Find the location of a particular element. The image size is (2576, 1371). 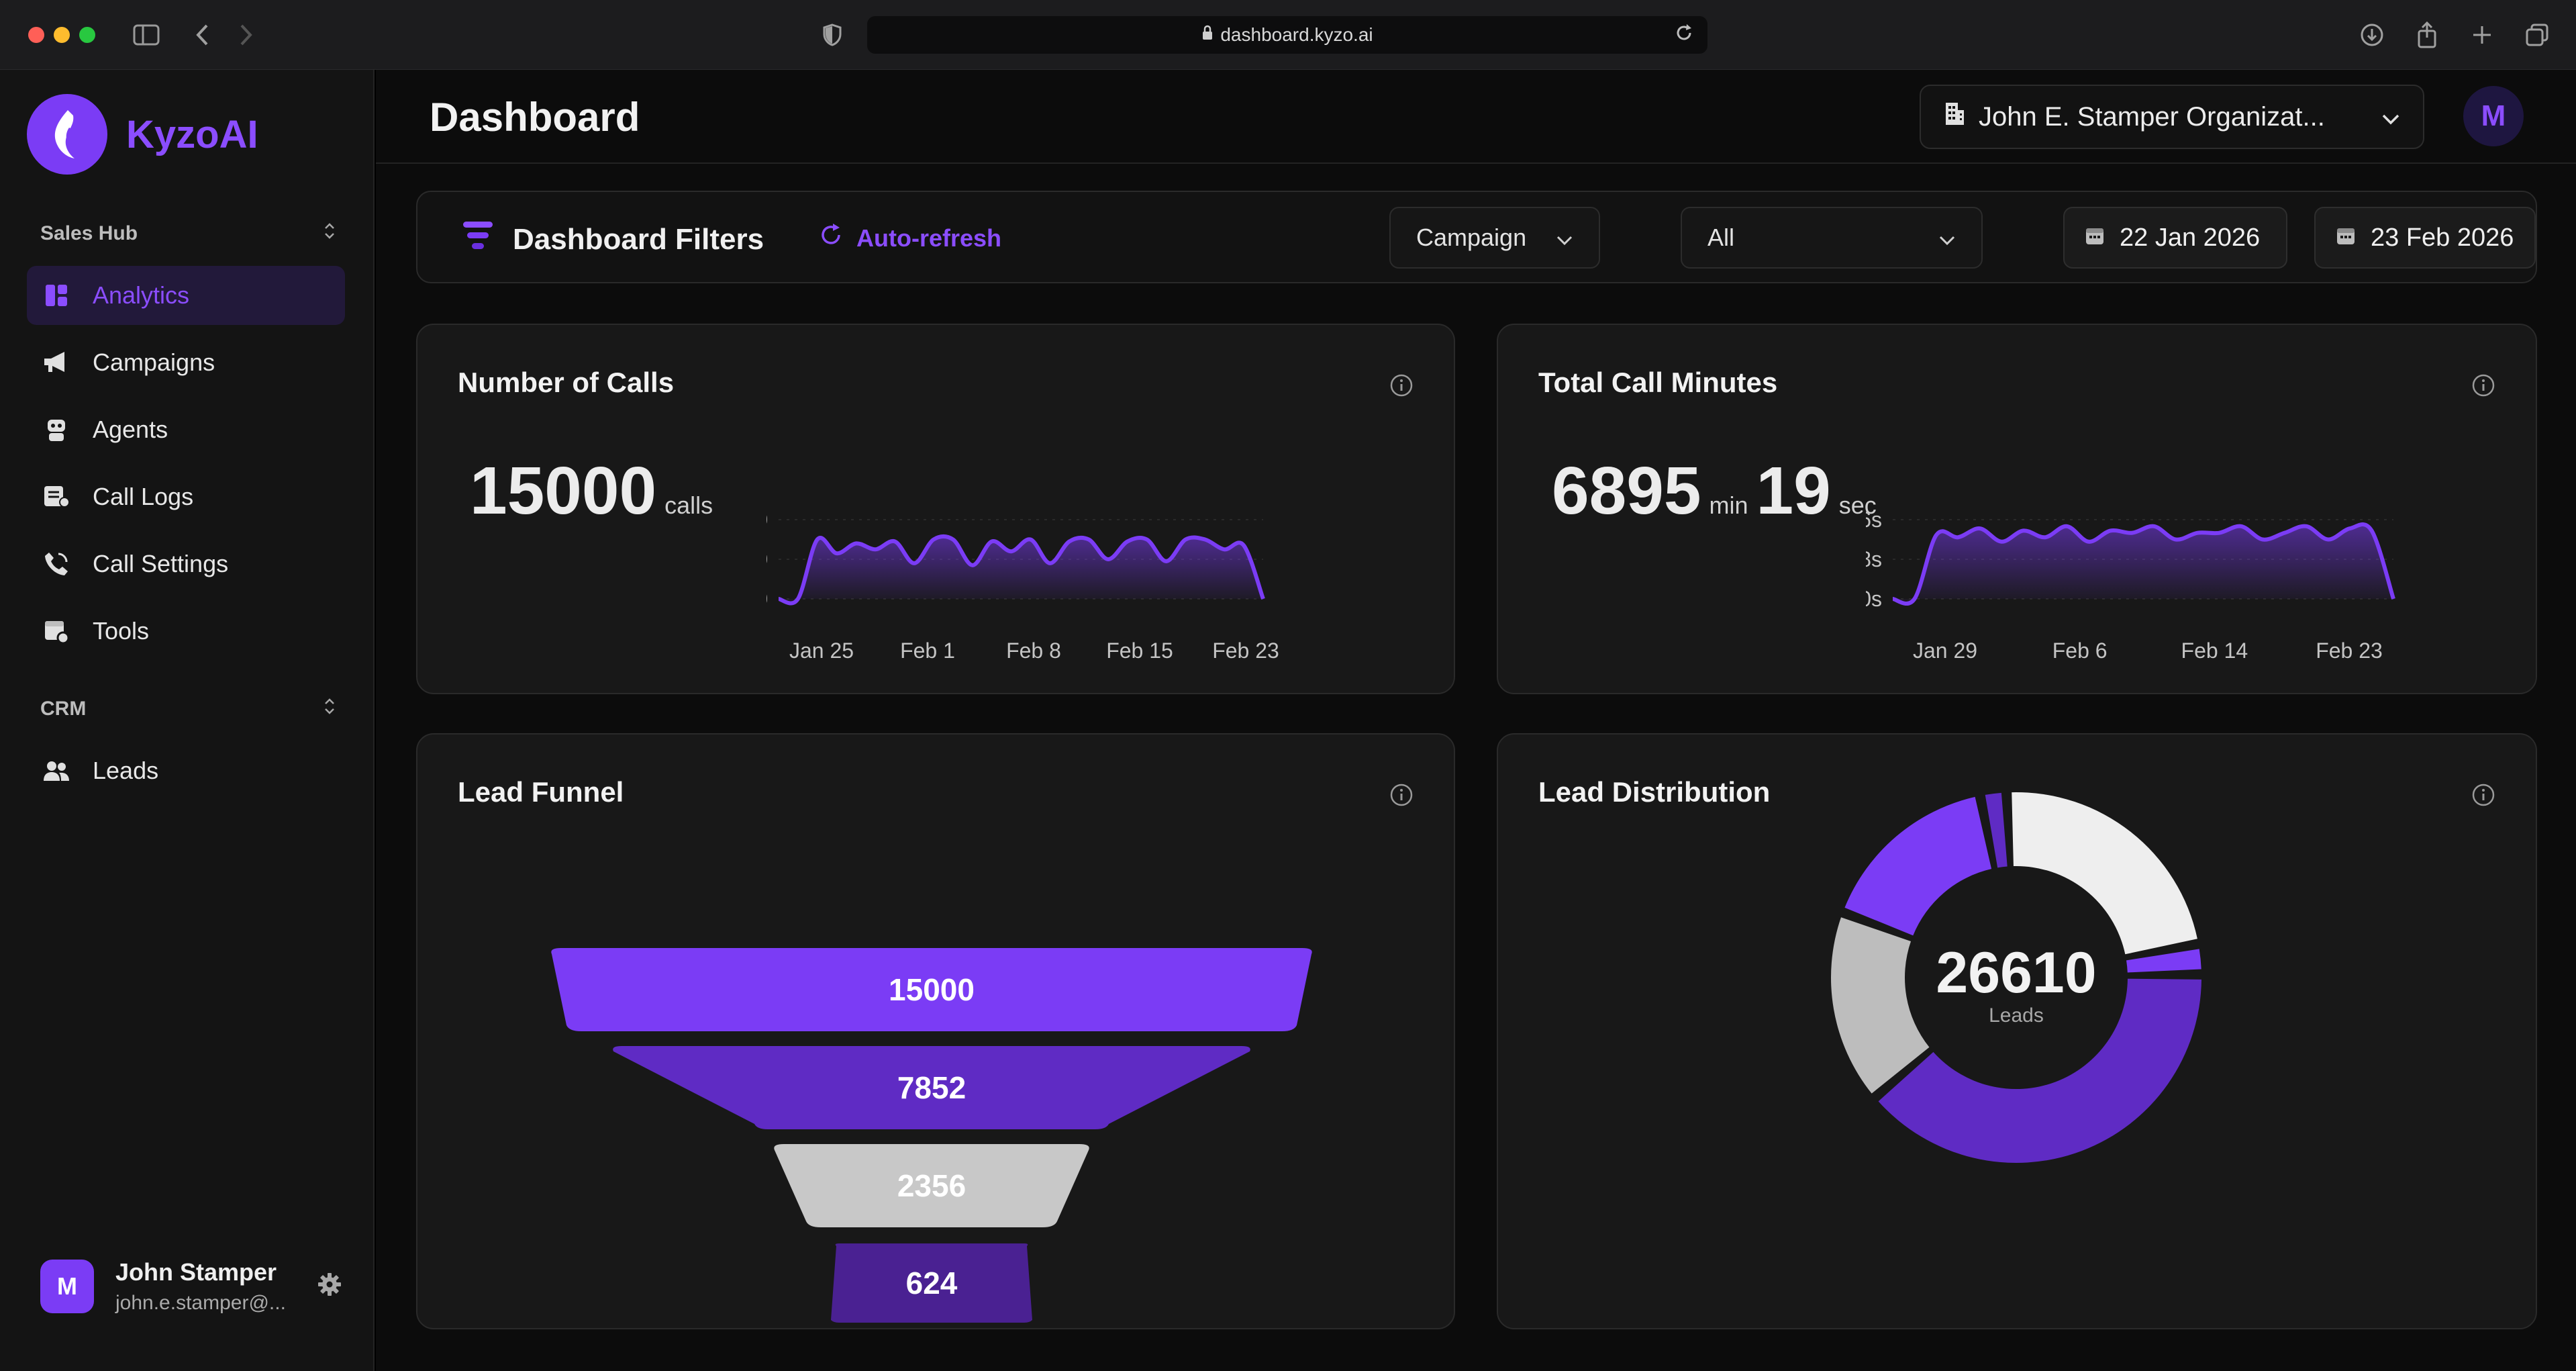

back-icon is located at coordinates (203, 35).